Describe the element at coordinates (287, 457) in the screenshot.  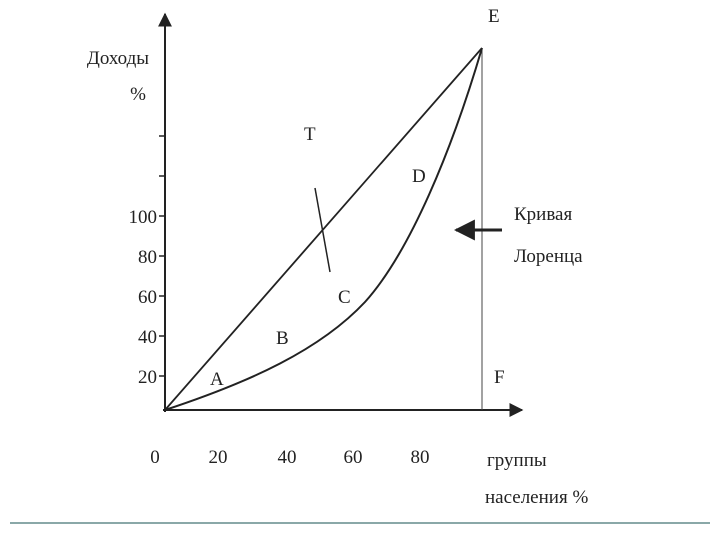
I see `x-tick-label: 40` at that location.